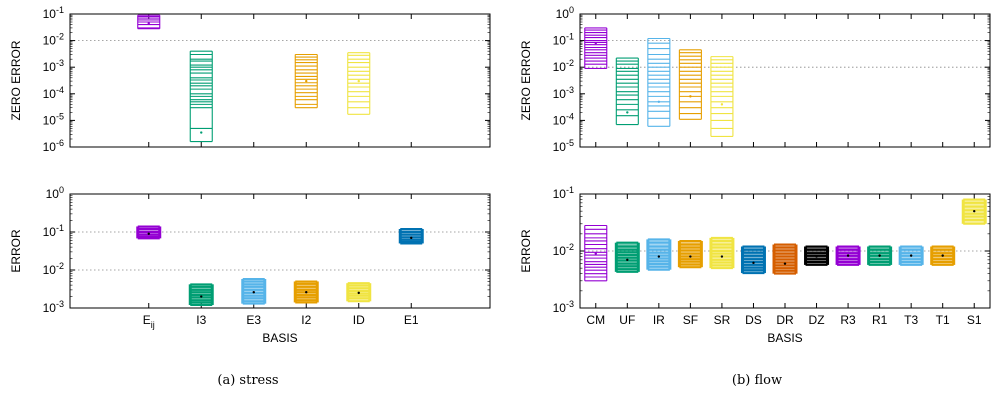 The height and width of the screenshot is (399, 1005). I want to click on box-r3, so click(848, 255).